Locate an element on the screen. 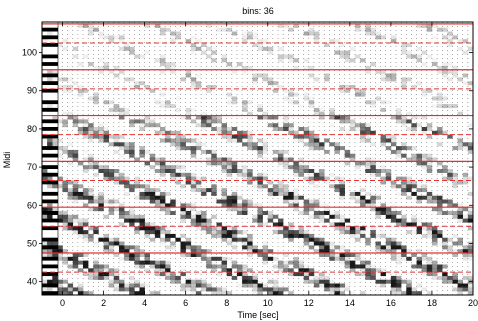  x-tick-label: 10 is located at coordinates (268, 303).